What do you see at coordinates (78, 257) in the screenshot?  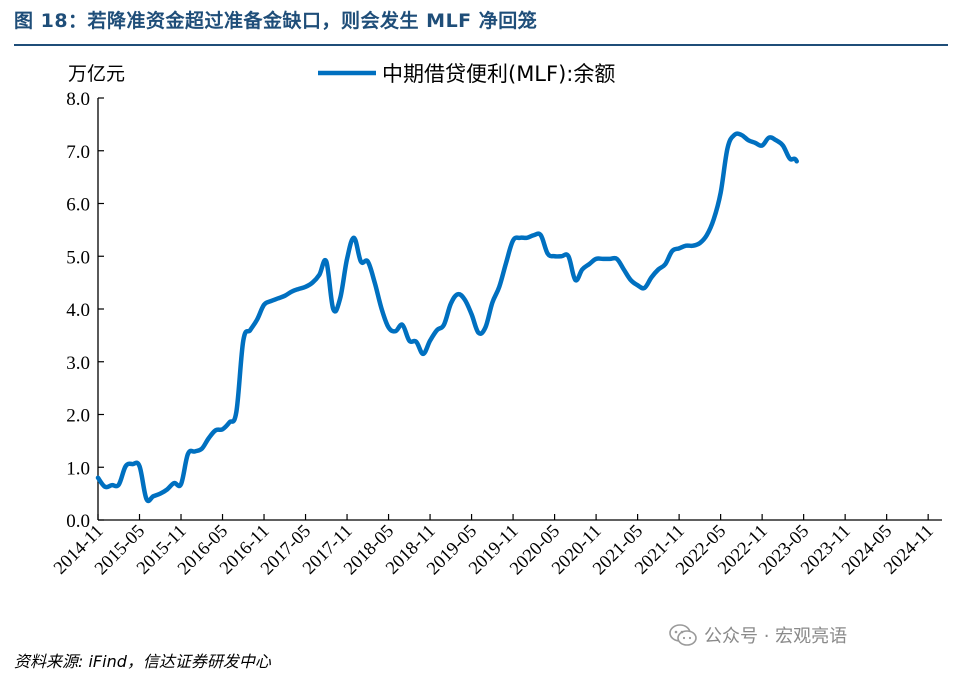 I see `y-tick-label: 5.0` at bounding box center [78, 257].